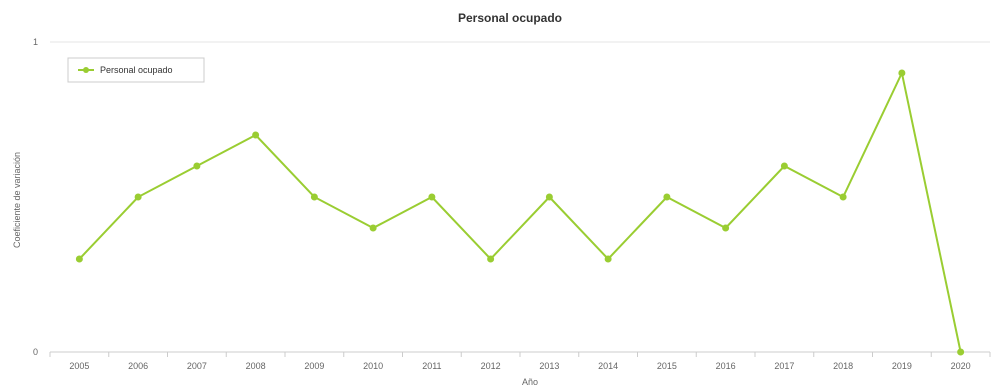  Describe the element at coordinates (843, 366) in the screenshot. I see `x-tick-label: 2018` at that location.